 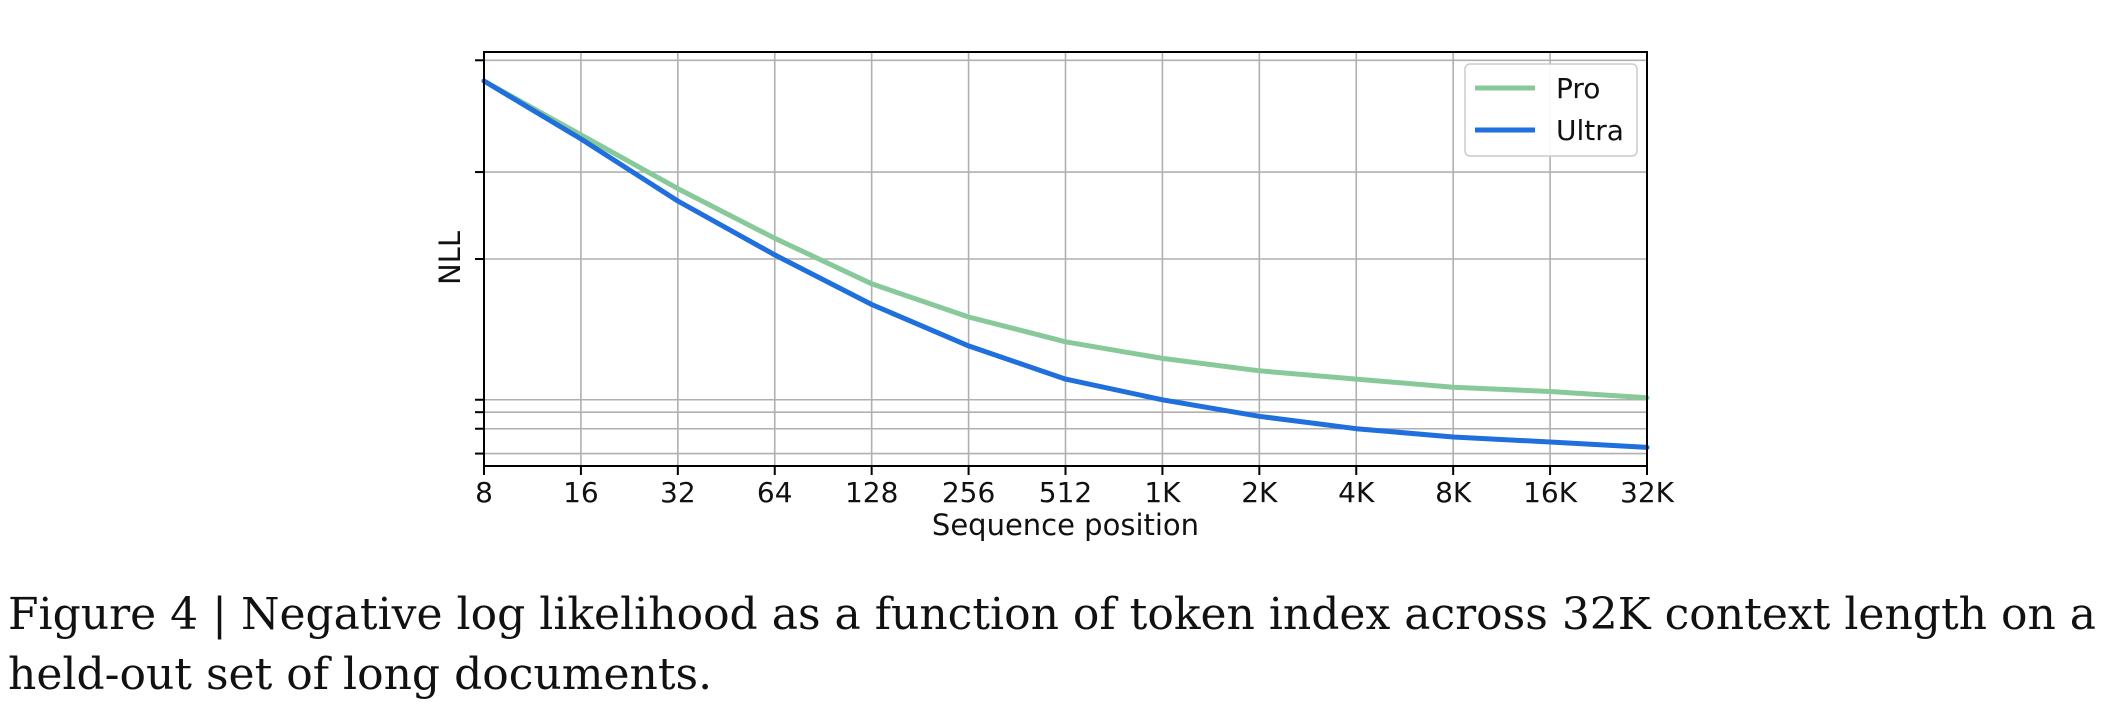 What do you see at coordinates (1356, 492) in the screenshot?
I see `x-tick-label: 4K` at bounding box center [1356, 492].